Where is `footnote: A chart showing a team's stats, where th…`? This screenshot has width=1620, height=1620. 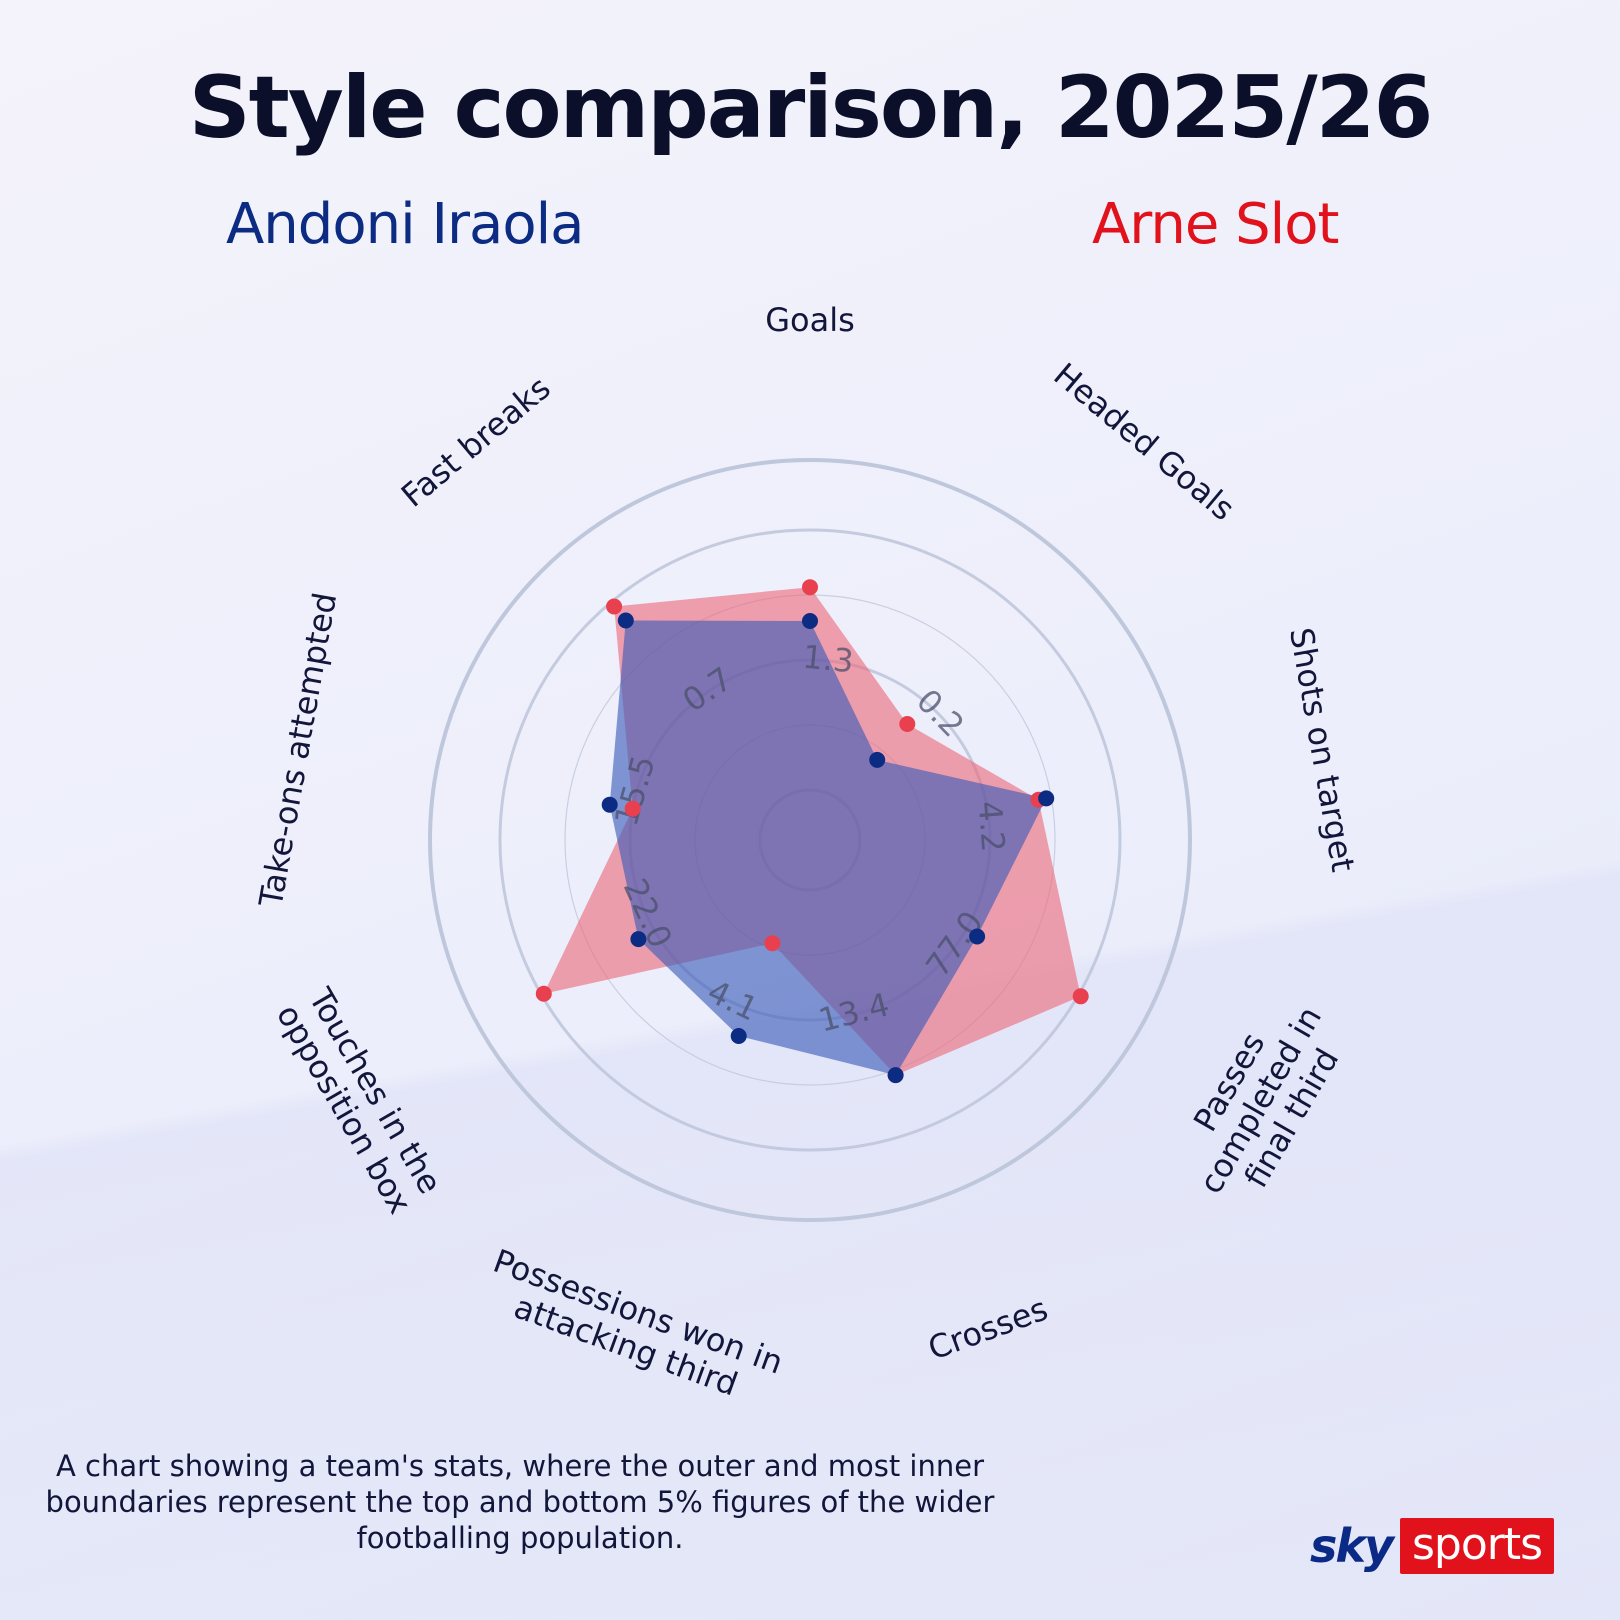 footnote: A chart showing a team's stats, where th… is located at coordinates (520, 1502).